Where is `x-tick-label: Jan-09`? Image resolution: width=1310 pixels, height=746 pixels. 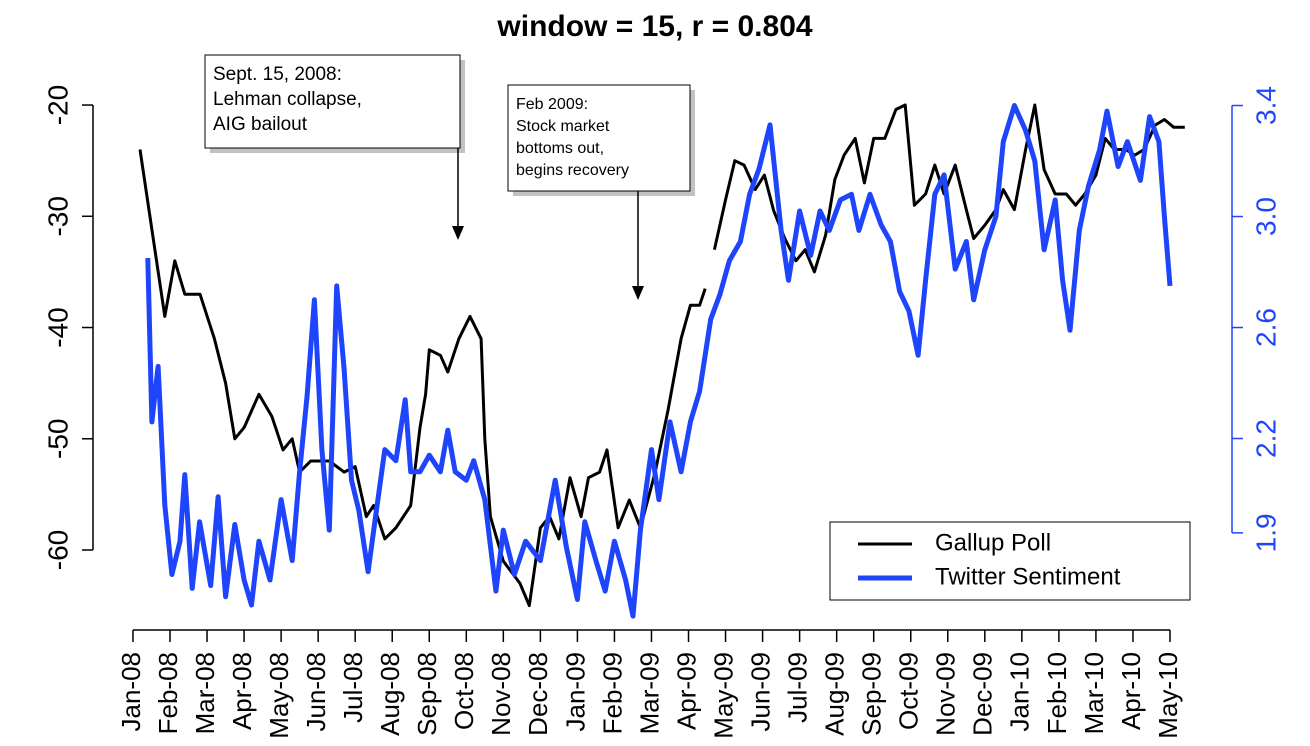 x-tick-label: Jan-09 is located at coordinates (575, 692).